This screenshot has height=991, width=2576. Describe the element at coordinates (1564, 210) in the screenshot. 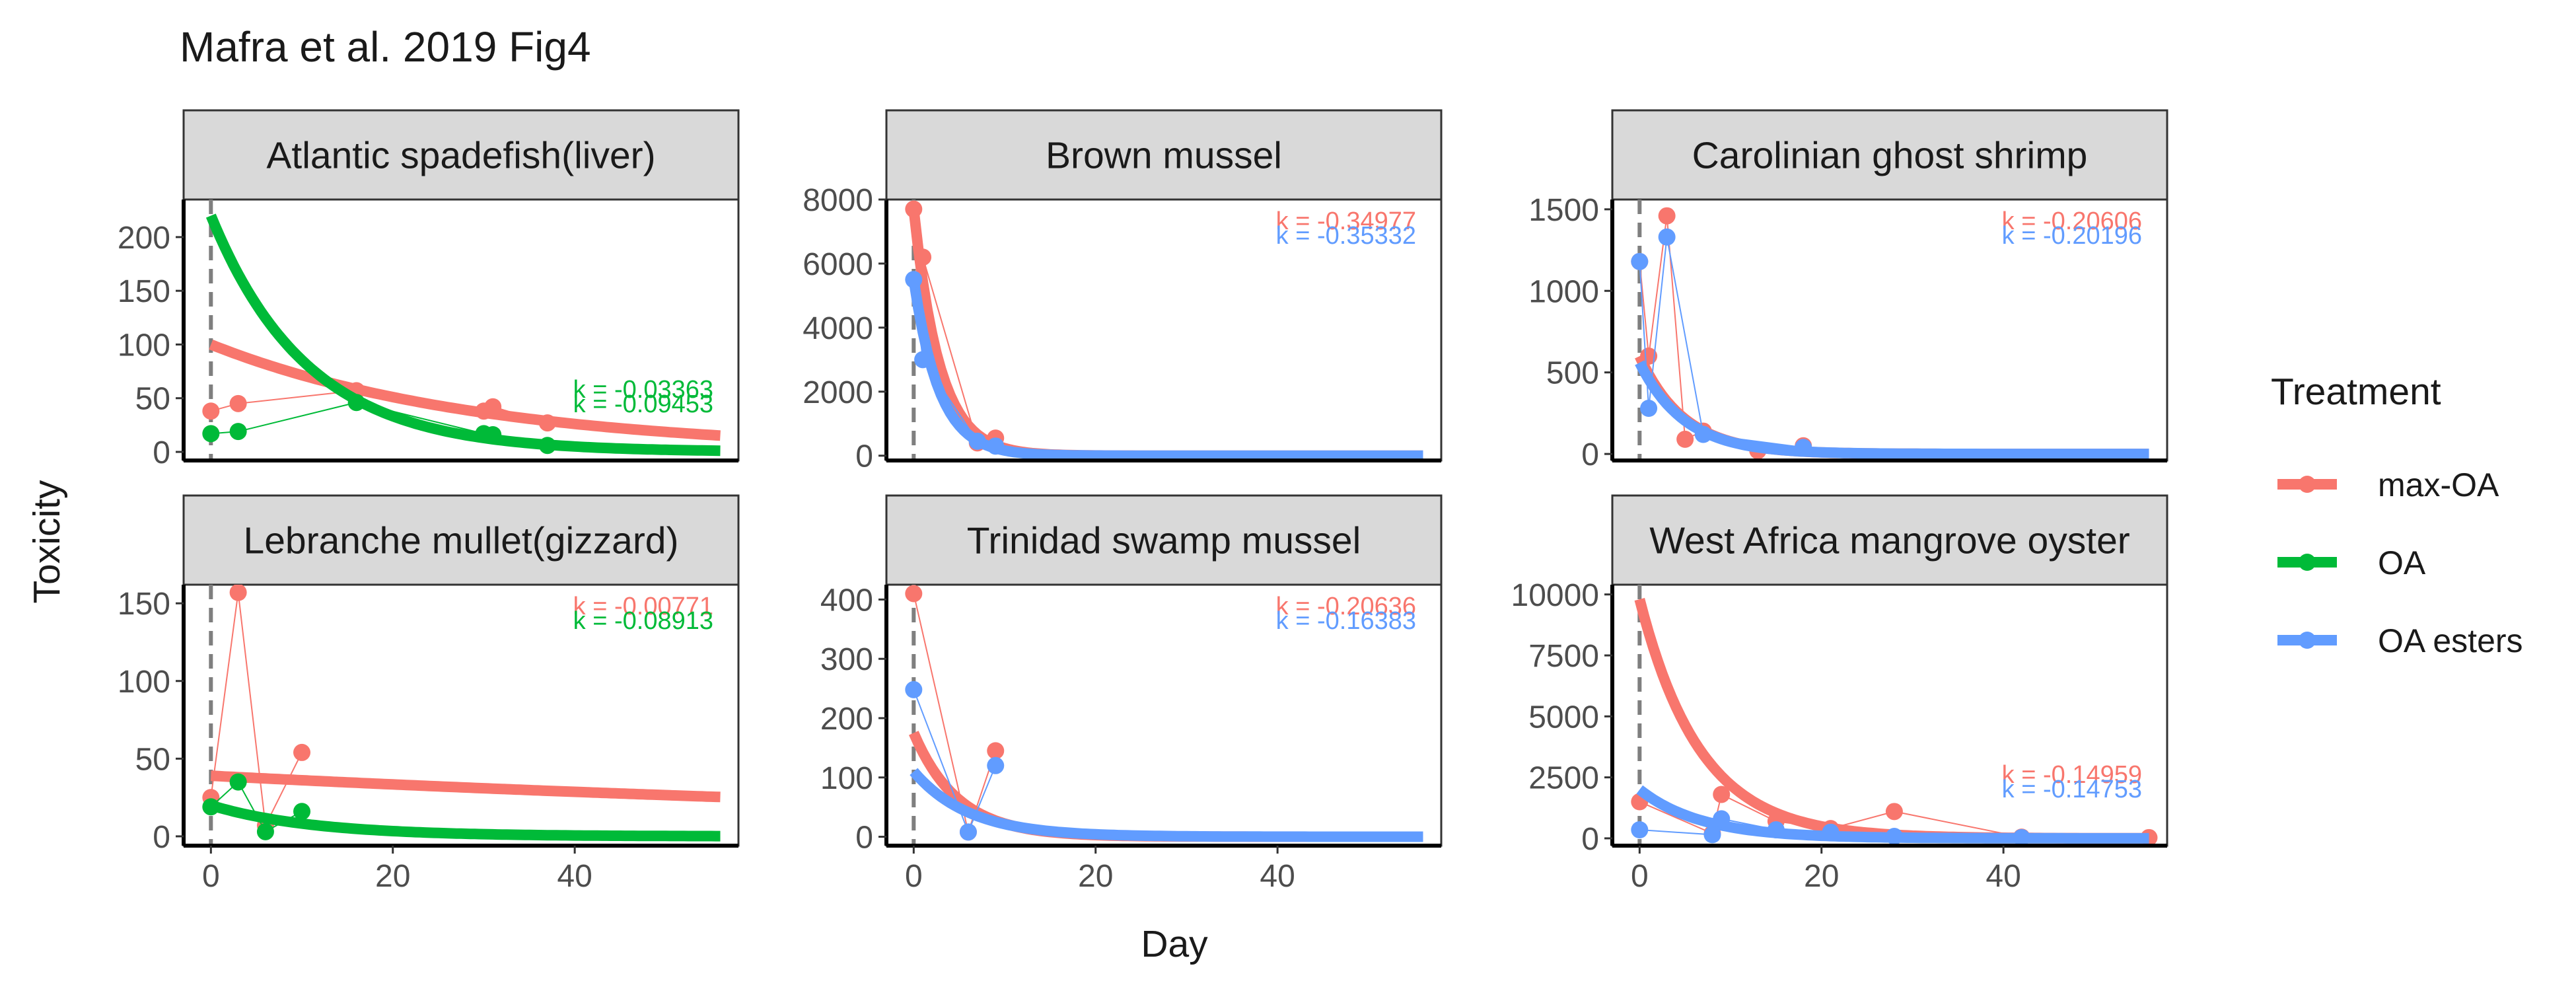

I see `y-tick-label: 1500` at that location.